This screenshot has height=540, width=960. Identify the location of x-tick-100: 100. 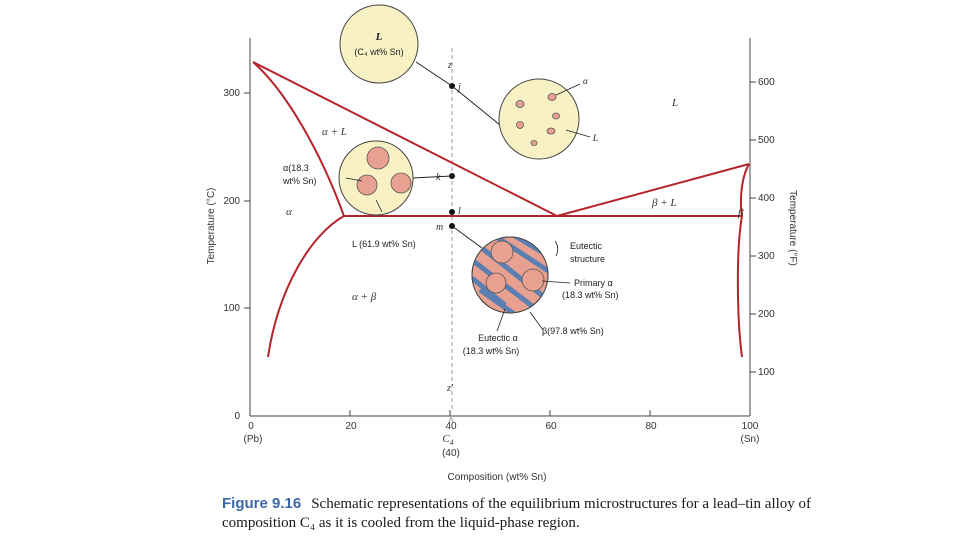
(750, 426).